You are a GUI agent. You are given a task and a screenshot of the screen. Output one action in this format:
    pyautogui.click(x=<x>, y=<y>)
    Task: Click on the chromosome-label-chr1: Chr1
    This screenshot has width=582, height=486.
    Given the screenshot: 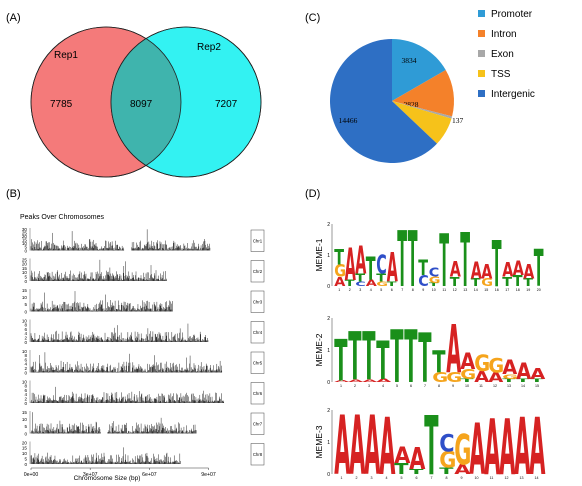 What is the action you would take?
    pyautogui.click(x=258, y=240)
    